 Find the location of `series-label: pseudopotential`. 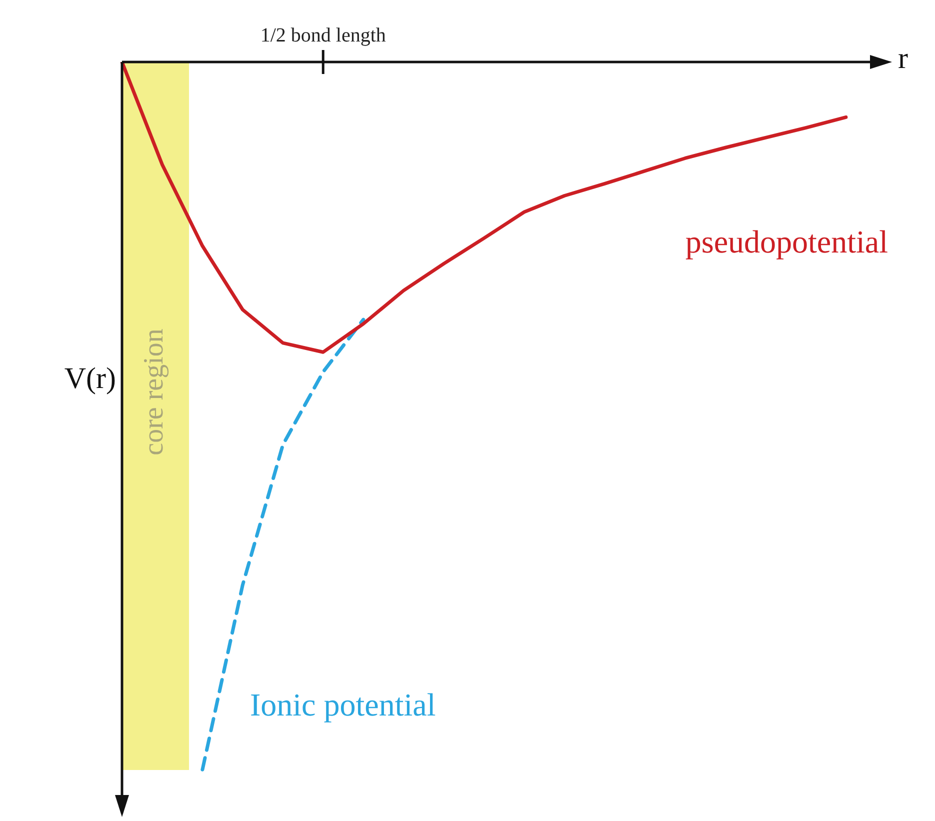

series-label: pseudopotential is located at coordinates (786, 241).